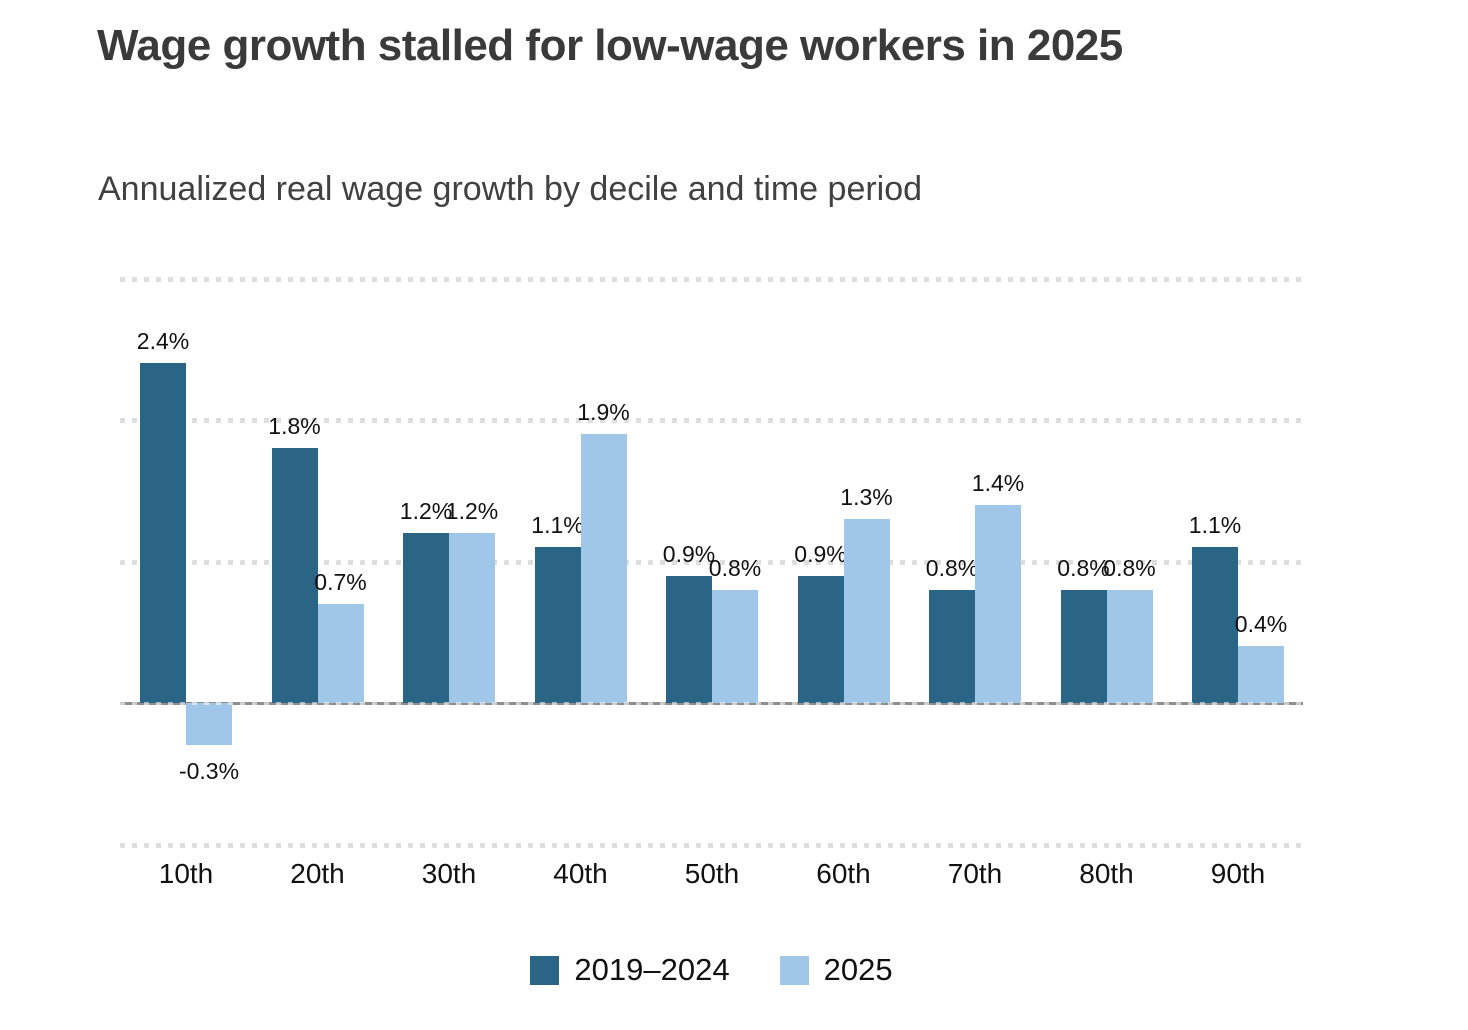 This screenshot has width=1468, height=1030. Describe the element at coordinates (652, 969) in the screenshot. I see `legend-label: 2019–2024` at that location.